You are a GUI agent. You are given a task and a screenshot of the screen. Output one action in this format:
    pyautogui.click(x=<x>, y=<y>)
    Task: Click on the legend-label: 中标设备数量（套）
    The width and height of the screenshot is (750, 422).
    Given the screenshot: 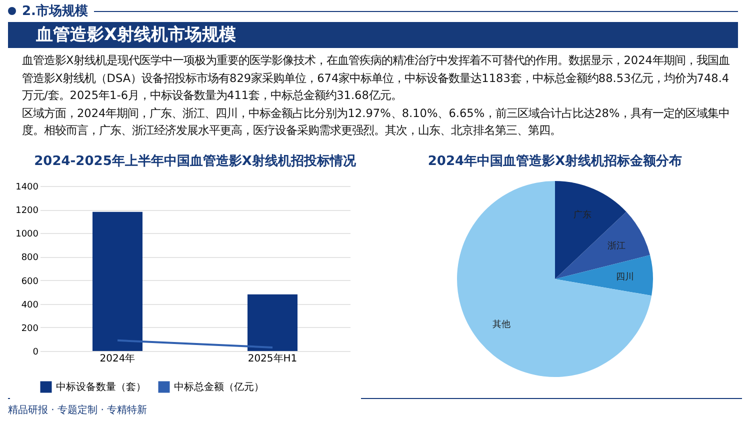 What is the action you would take?
    pyautogui.click(x=101, y=387)
    